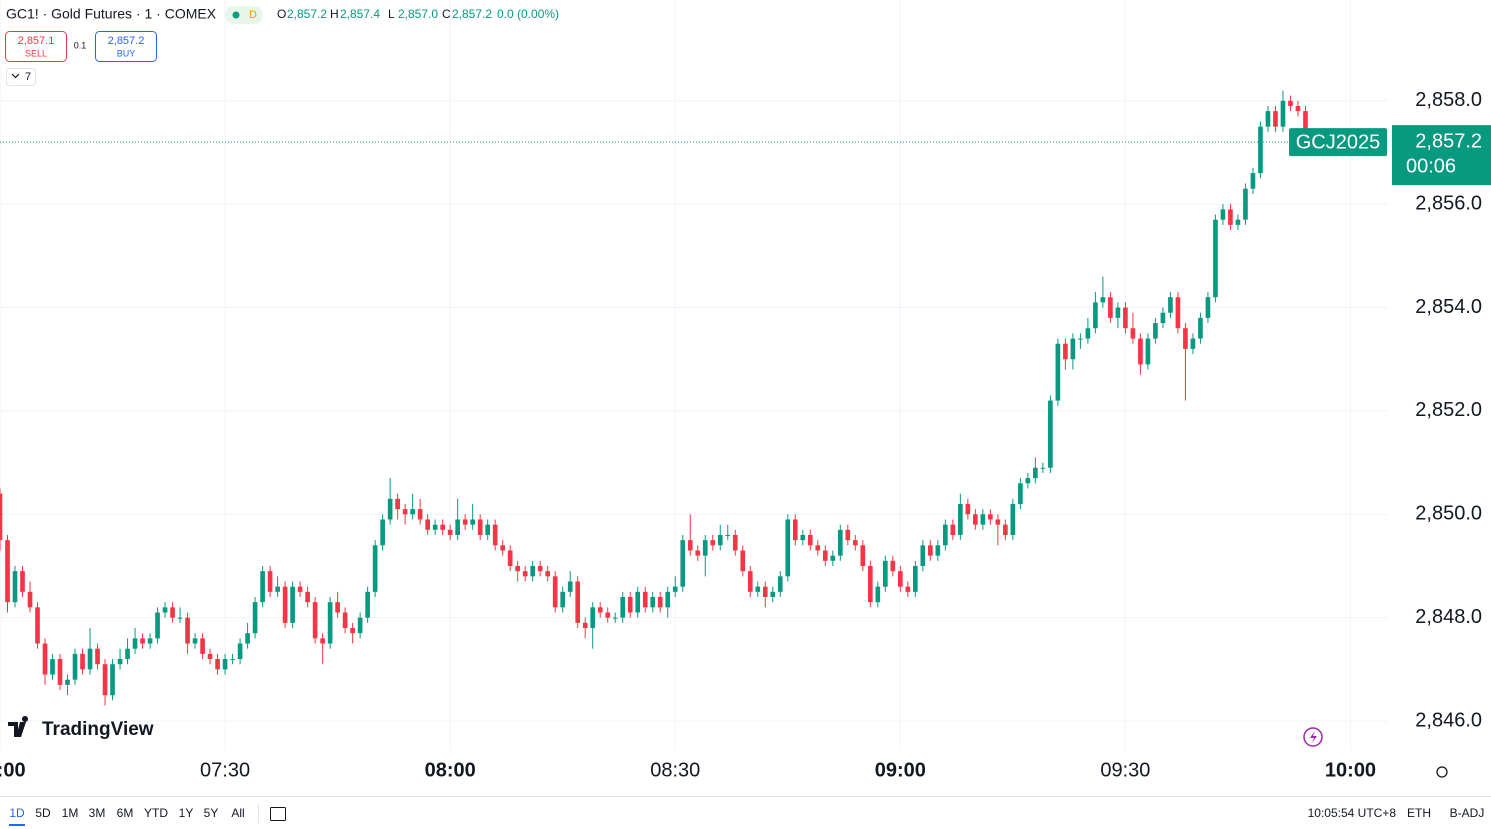 The height and width of the screenshot is (829, 1491). Describe the element at coordinates (186, 813) in the screenshot. I see `range-button: 1Y` at that location.